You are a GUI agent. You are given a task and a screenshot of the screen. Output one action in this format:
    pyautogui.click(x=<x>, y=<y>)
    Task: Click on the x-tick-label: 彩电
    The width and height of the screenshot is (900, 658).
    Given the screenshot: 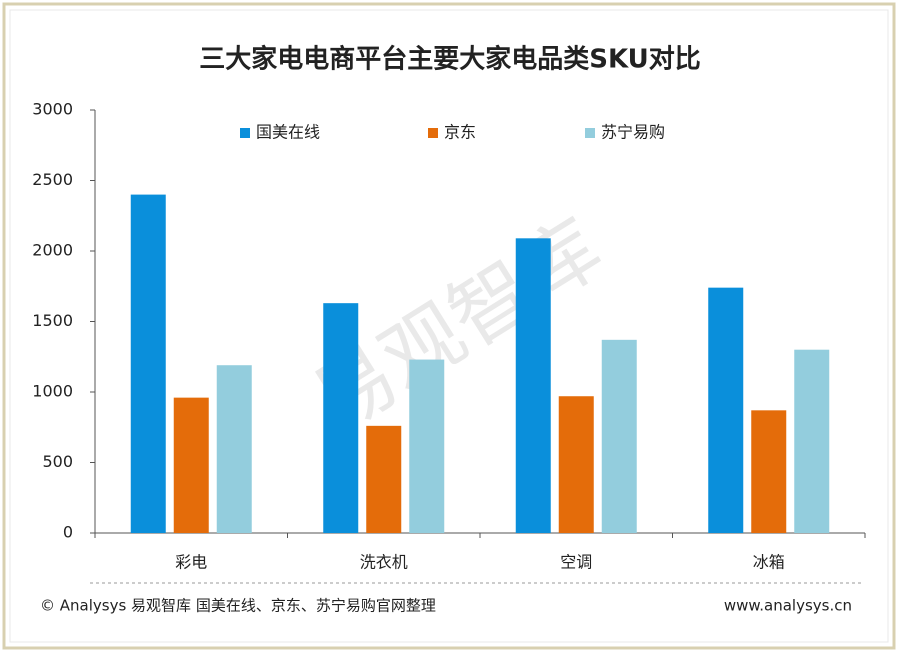 What is the action you would take?
    pyautogui.click(x=191, y=562)
    